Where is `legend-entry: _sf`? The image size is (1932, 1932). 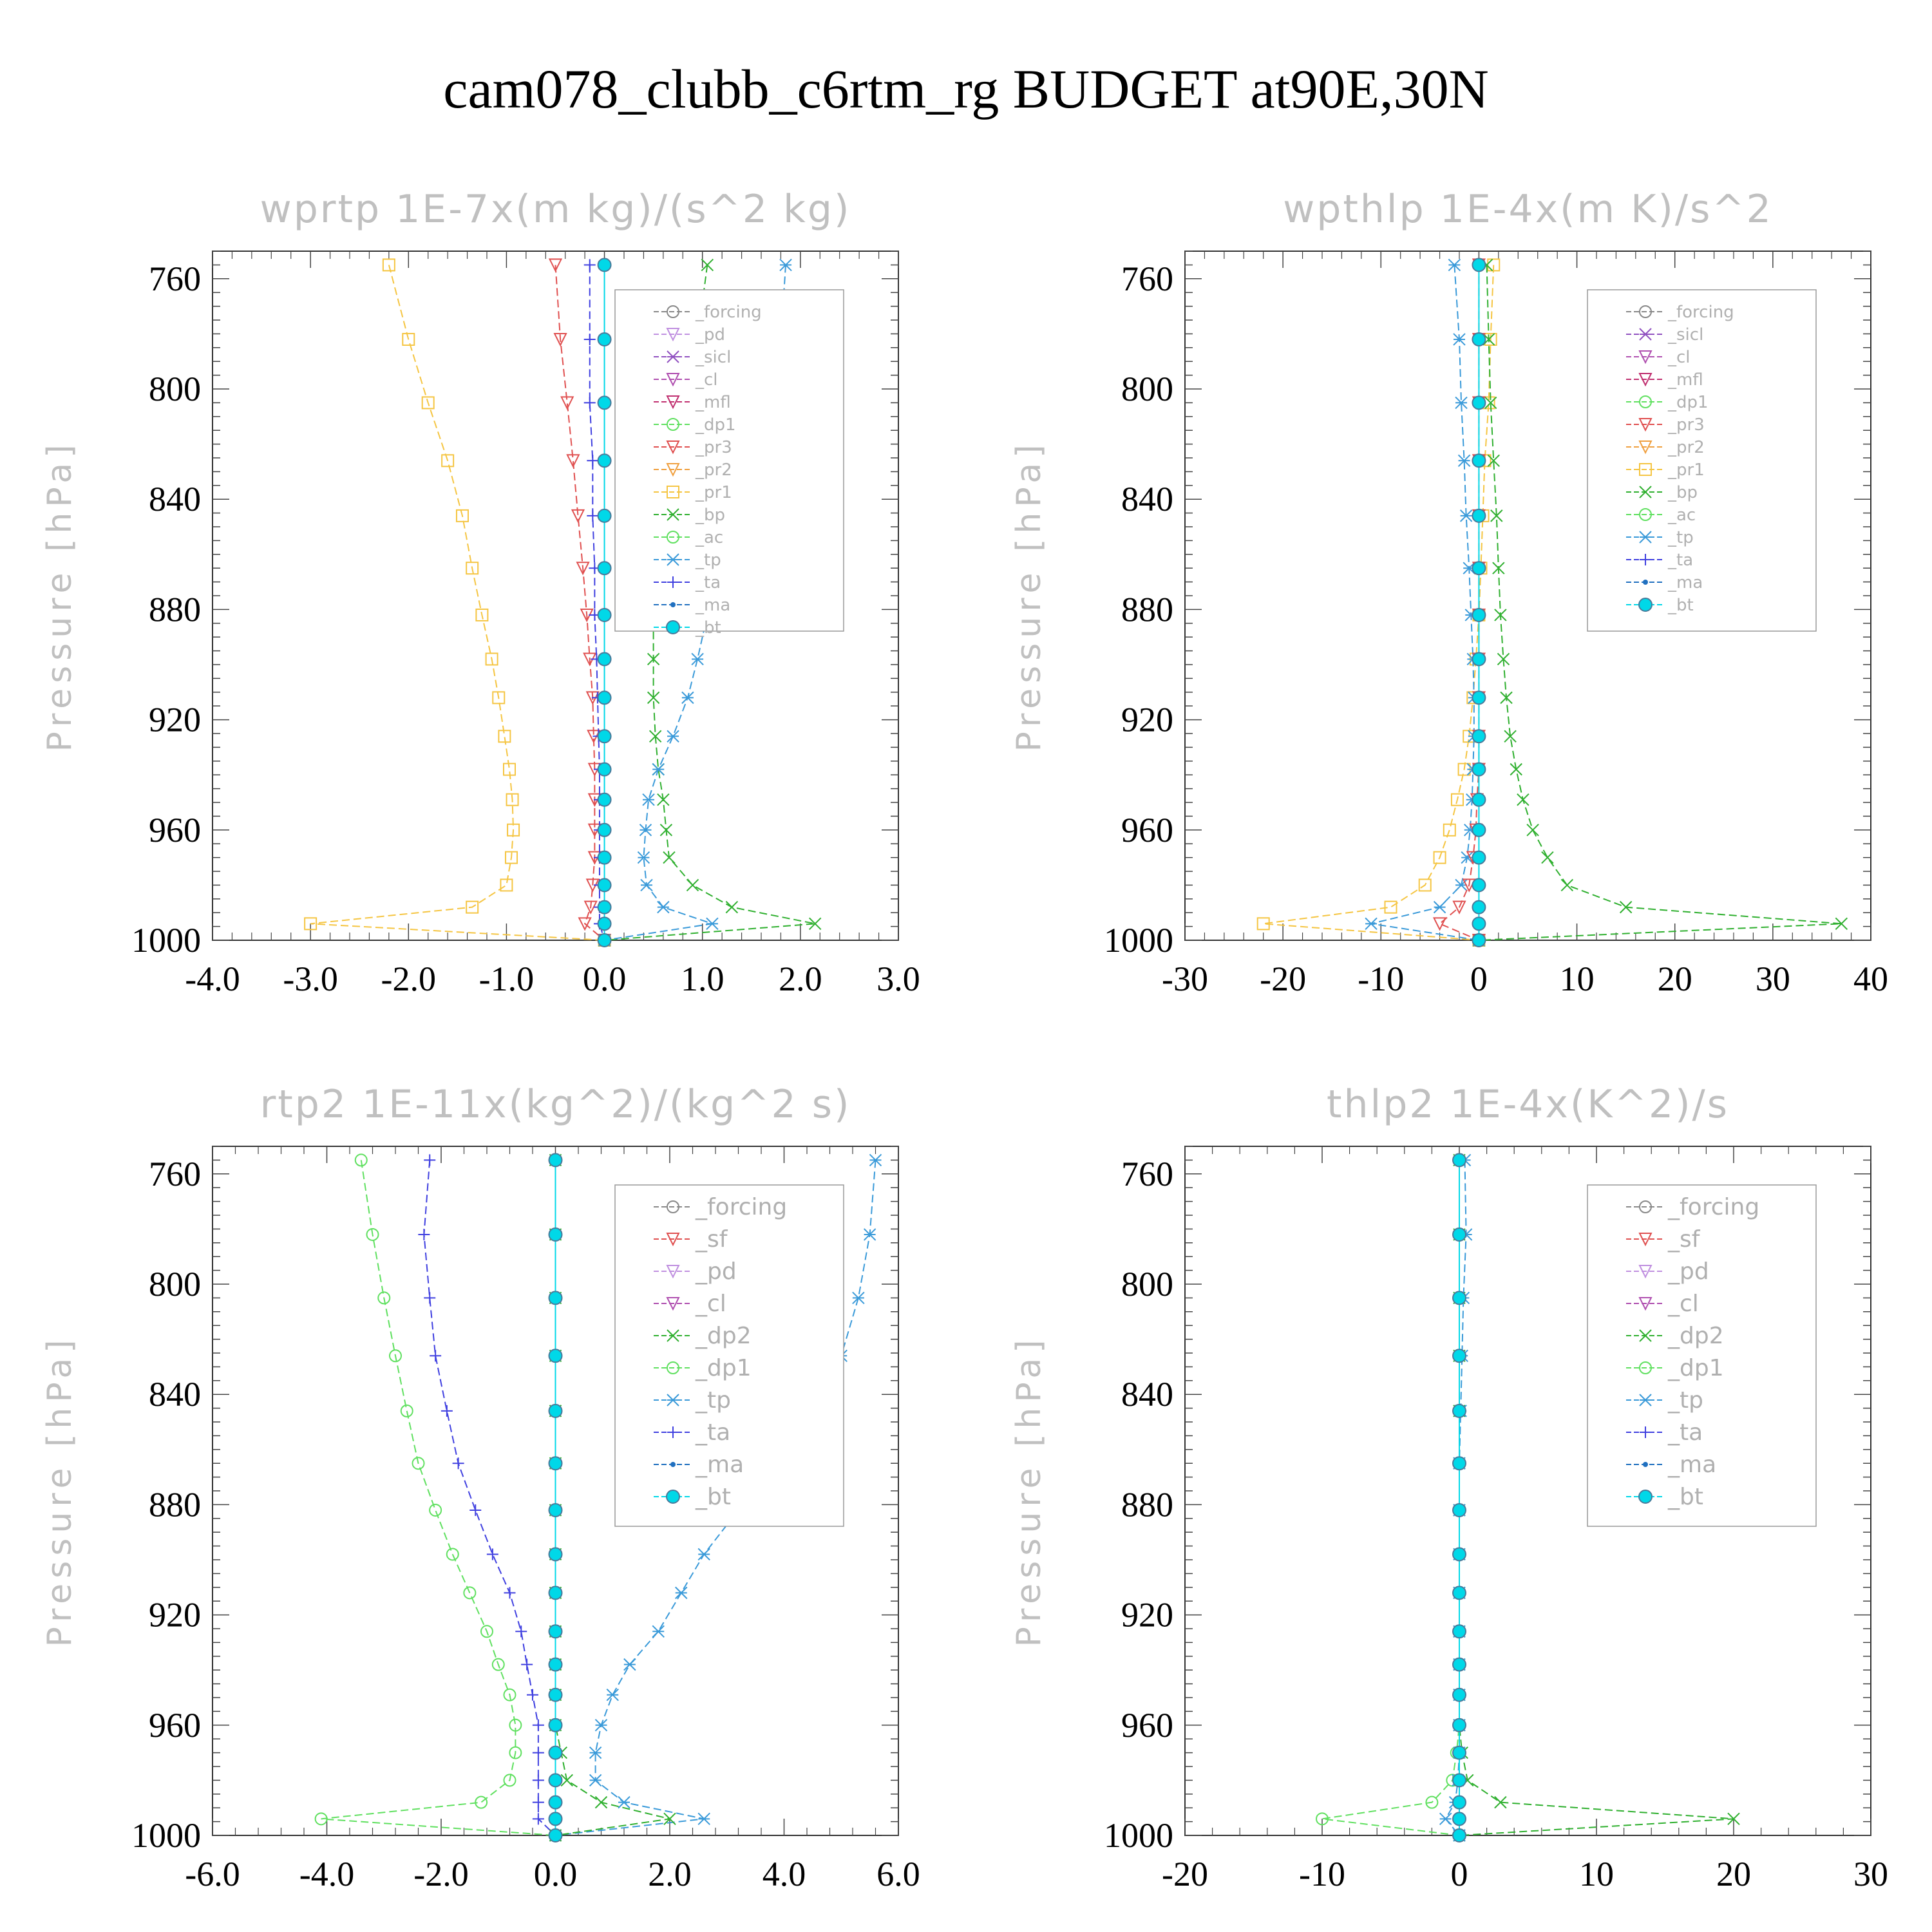 legend-entry: _sf is located at coordinates (712, 1239).